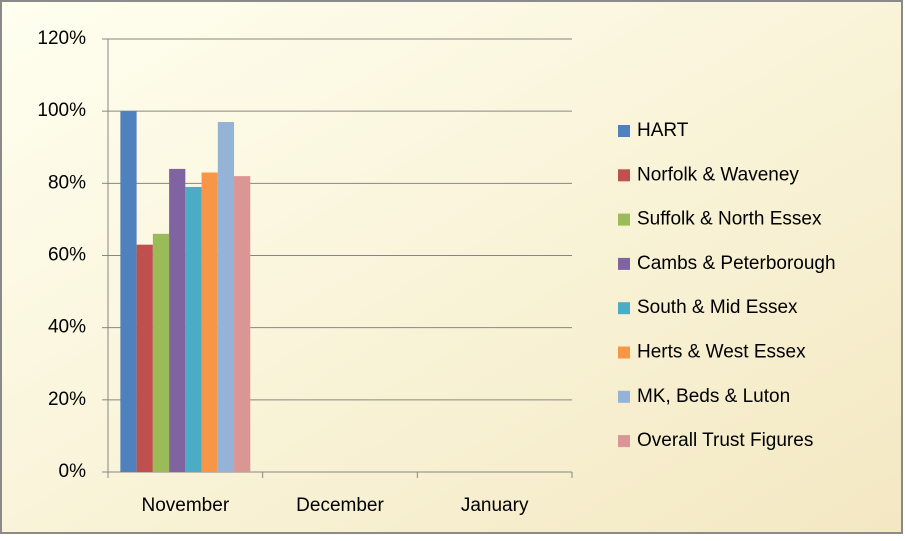  I want to click on legend-label: Herts & West Essex, so click(721, 352).